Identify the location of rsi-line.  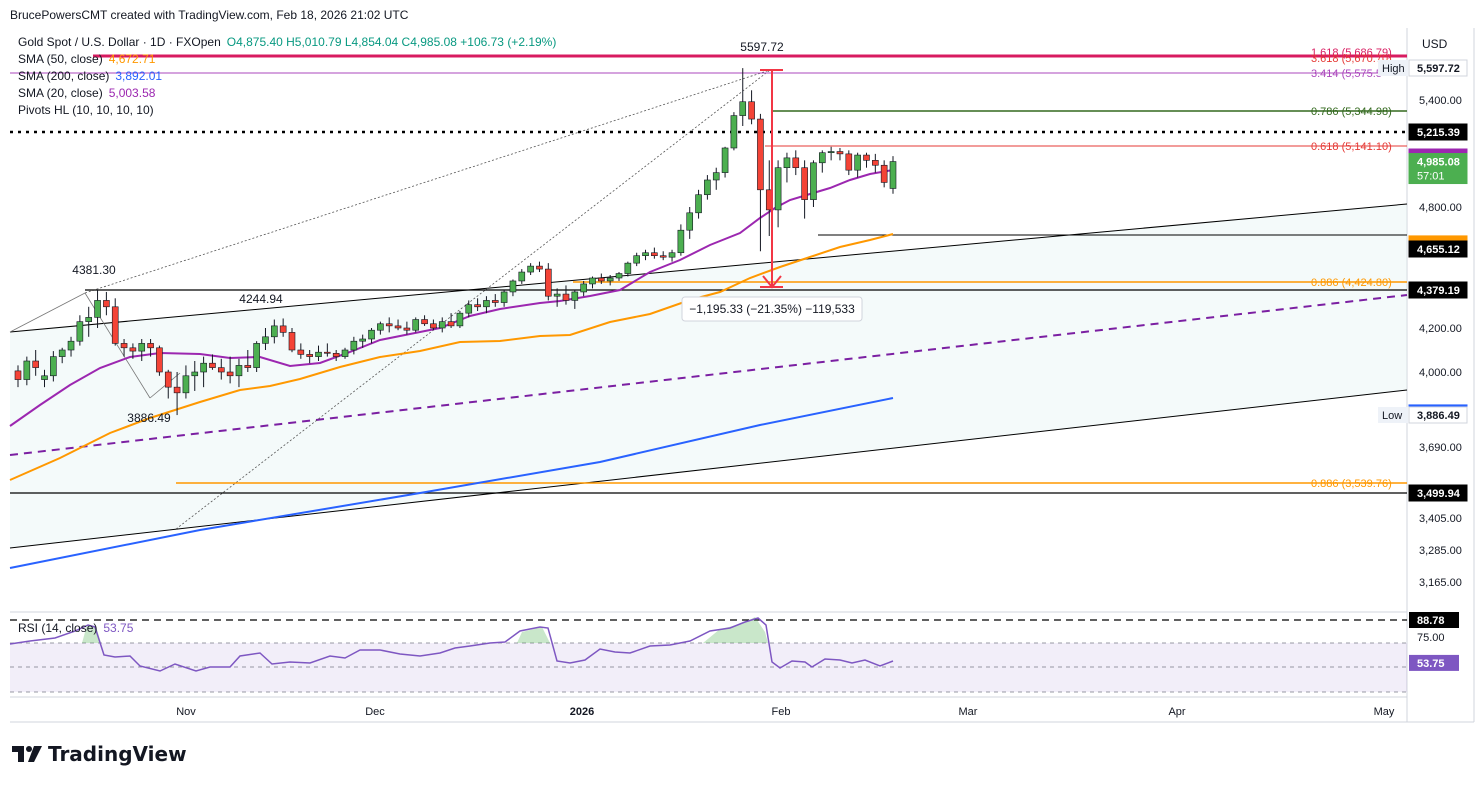
(451, 644).